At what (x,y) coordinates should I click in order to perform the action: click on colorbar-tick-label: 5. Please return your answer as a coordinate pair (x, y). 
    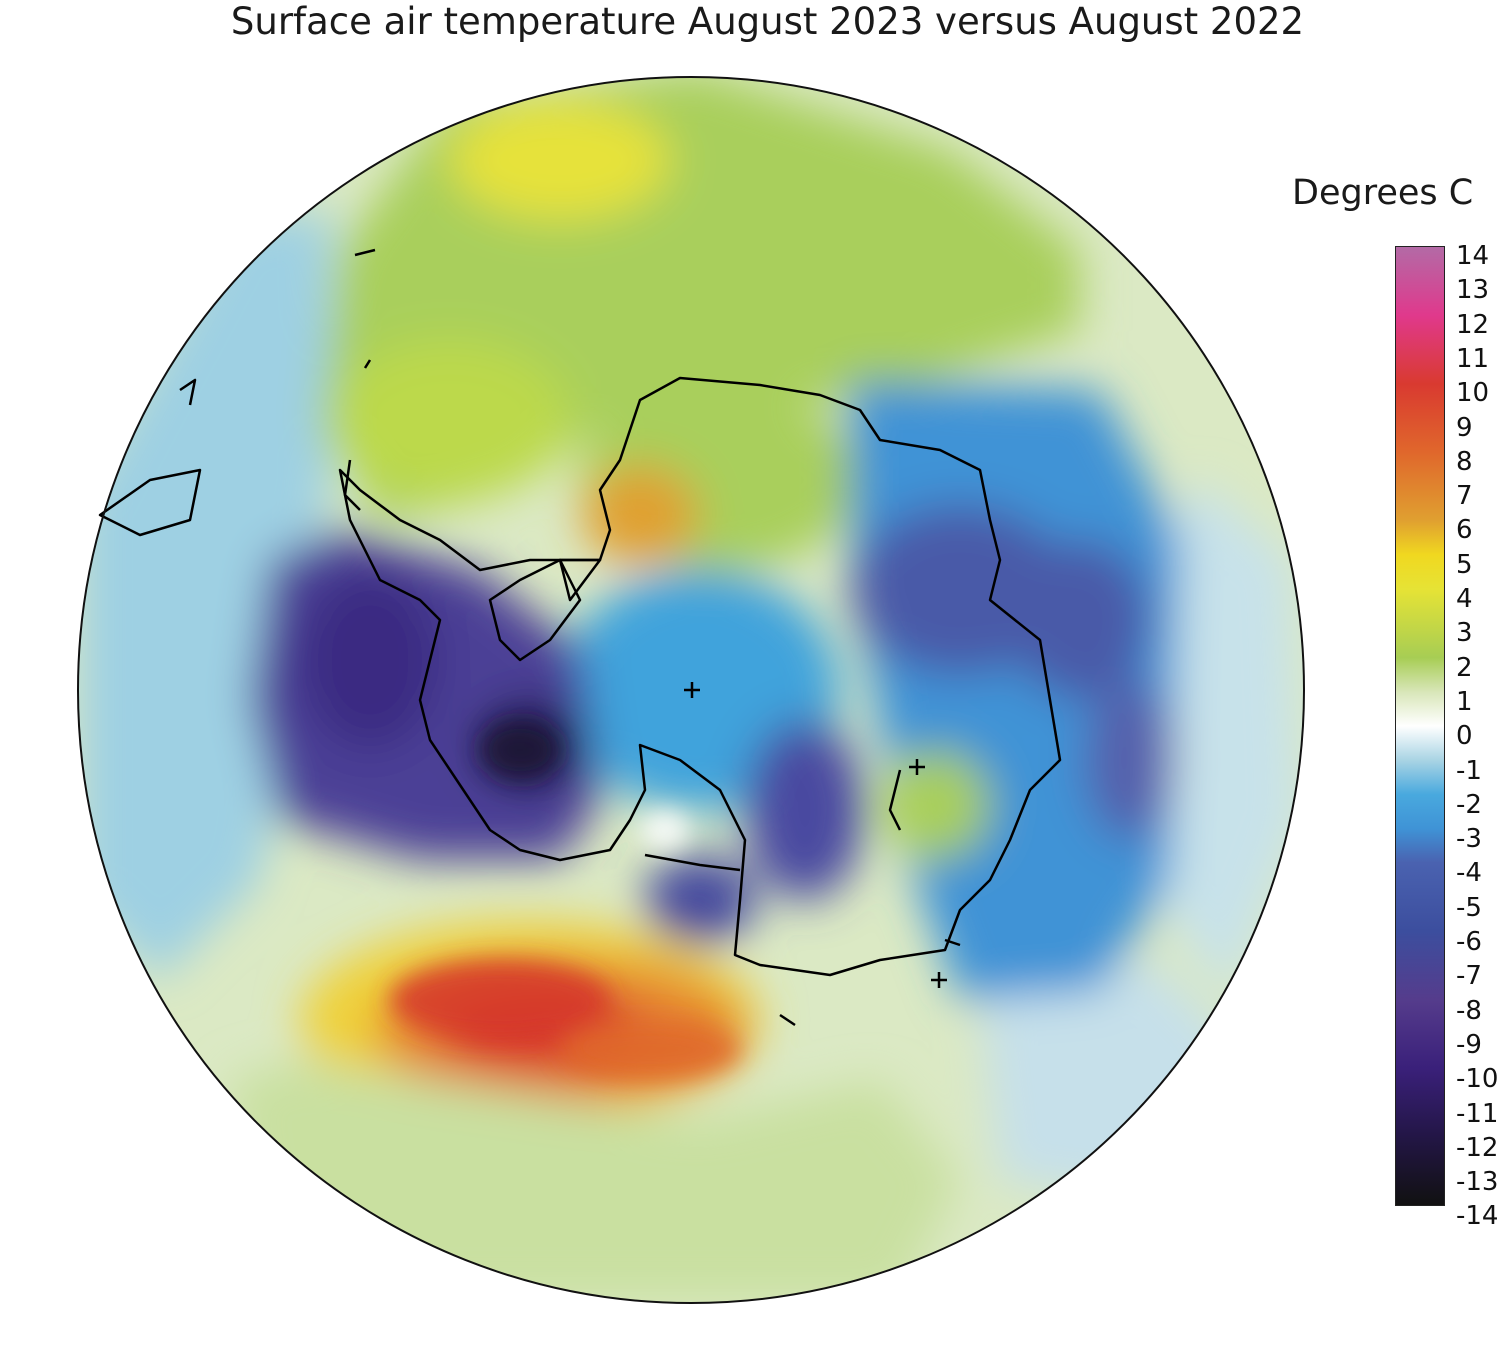
    Looking at the image, I should click on (1464, 564).